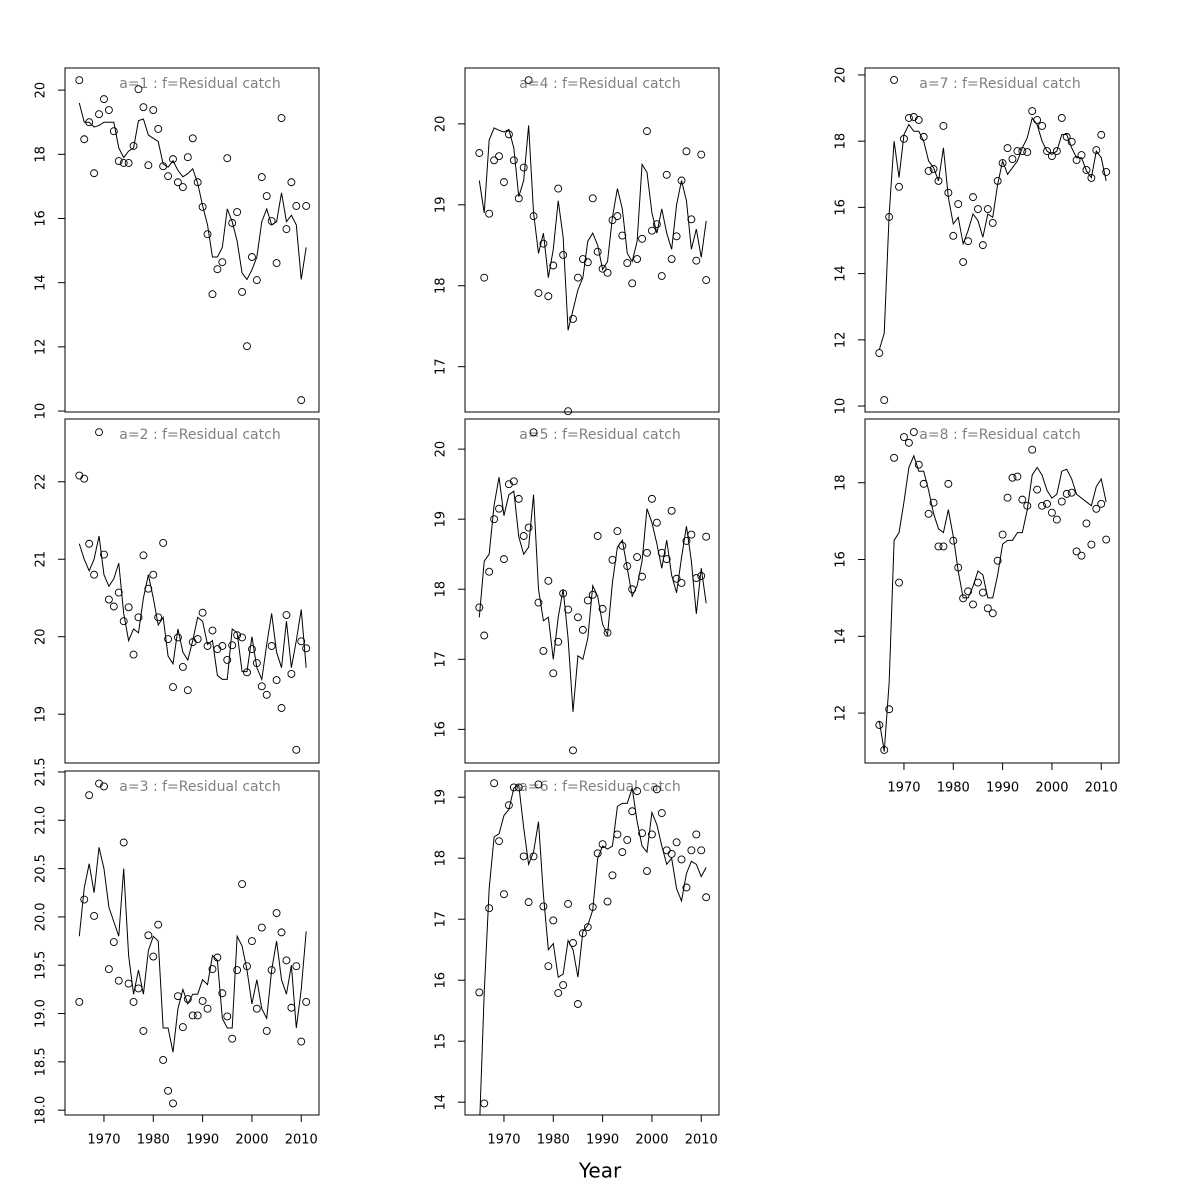  What do you see at coordinates (953, 788) in the screenshot?
I see `x-tick-label: 1980` at bounding box center [953, 788].